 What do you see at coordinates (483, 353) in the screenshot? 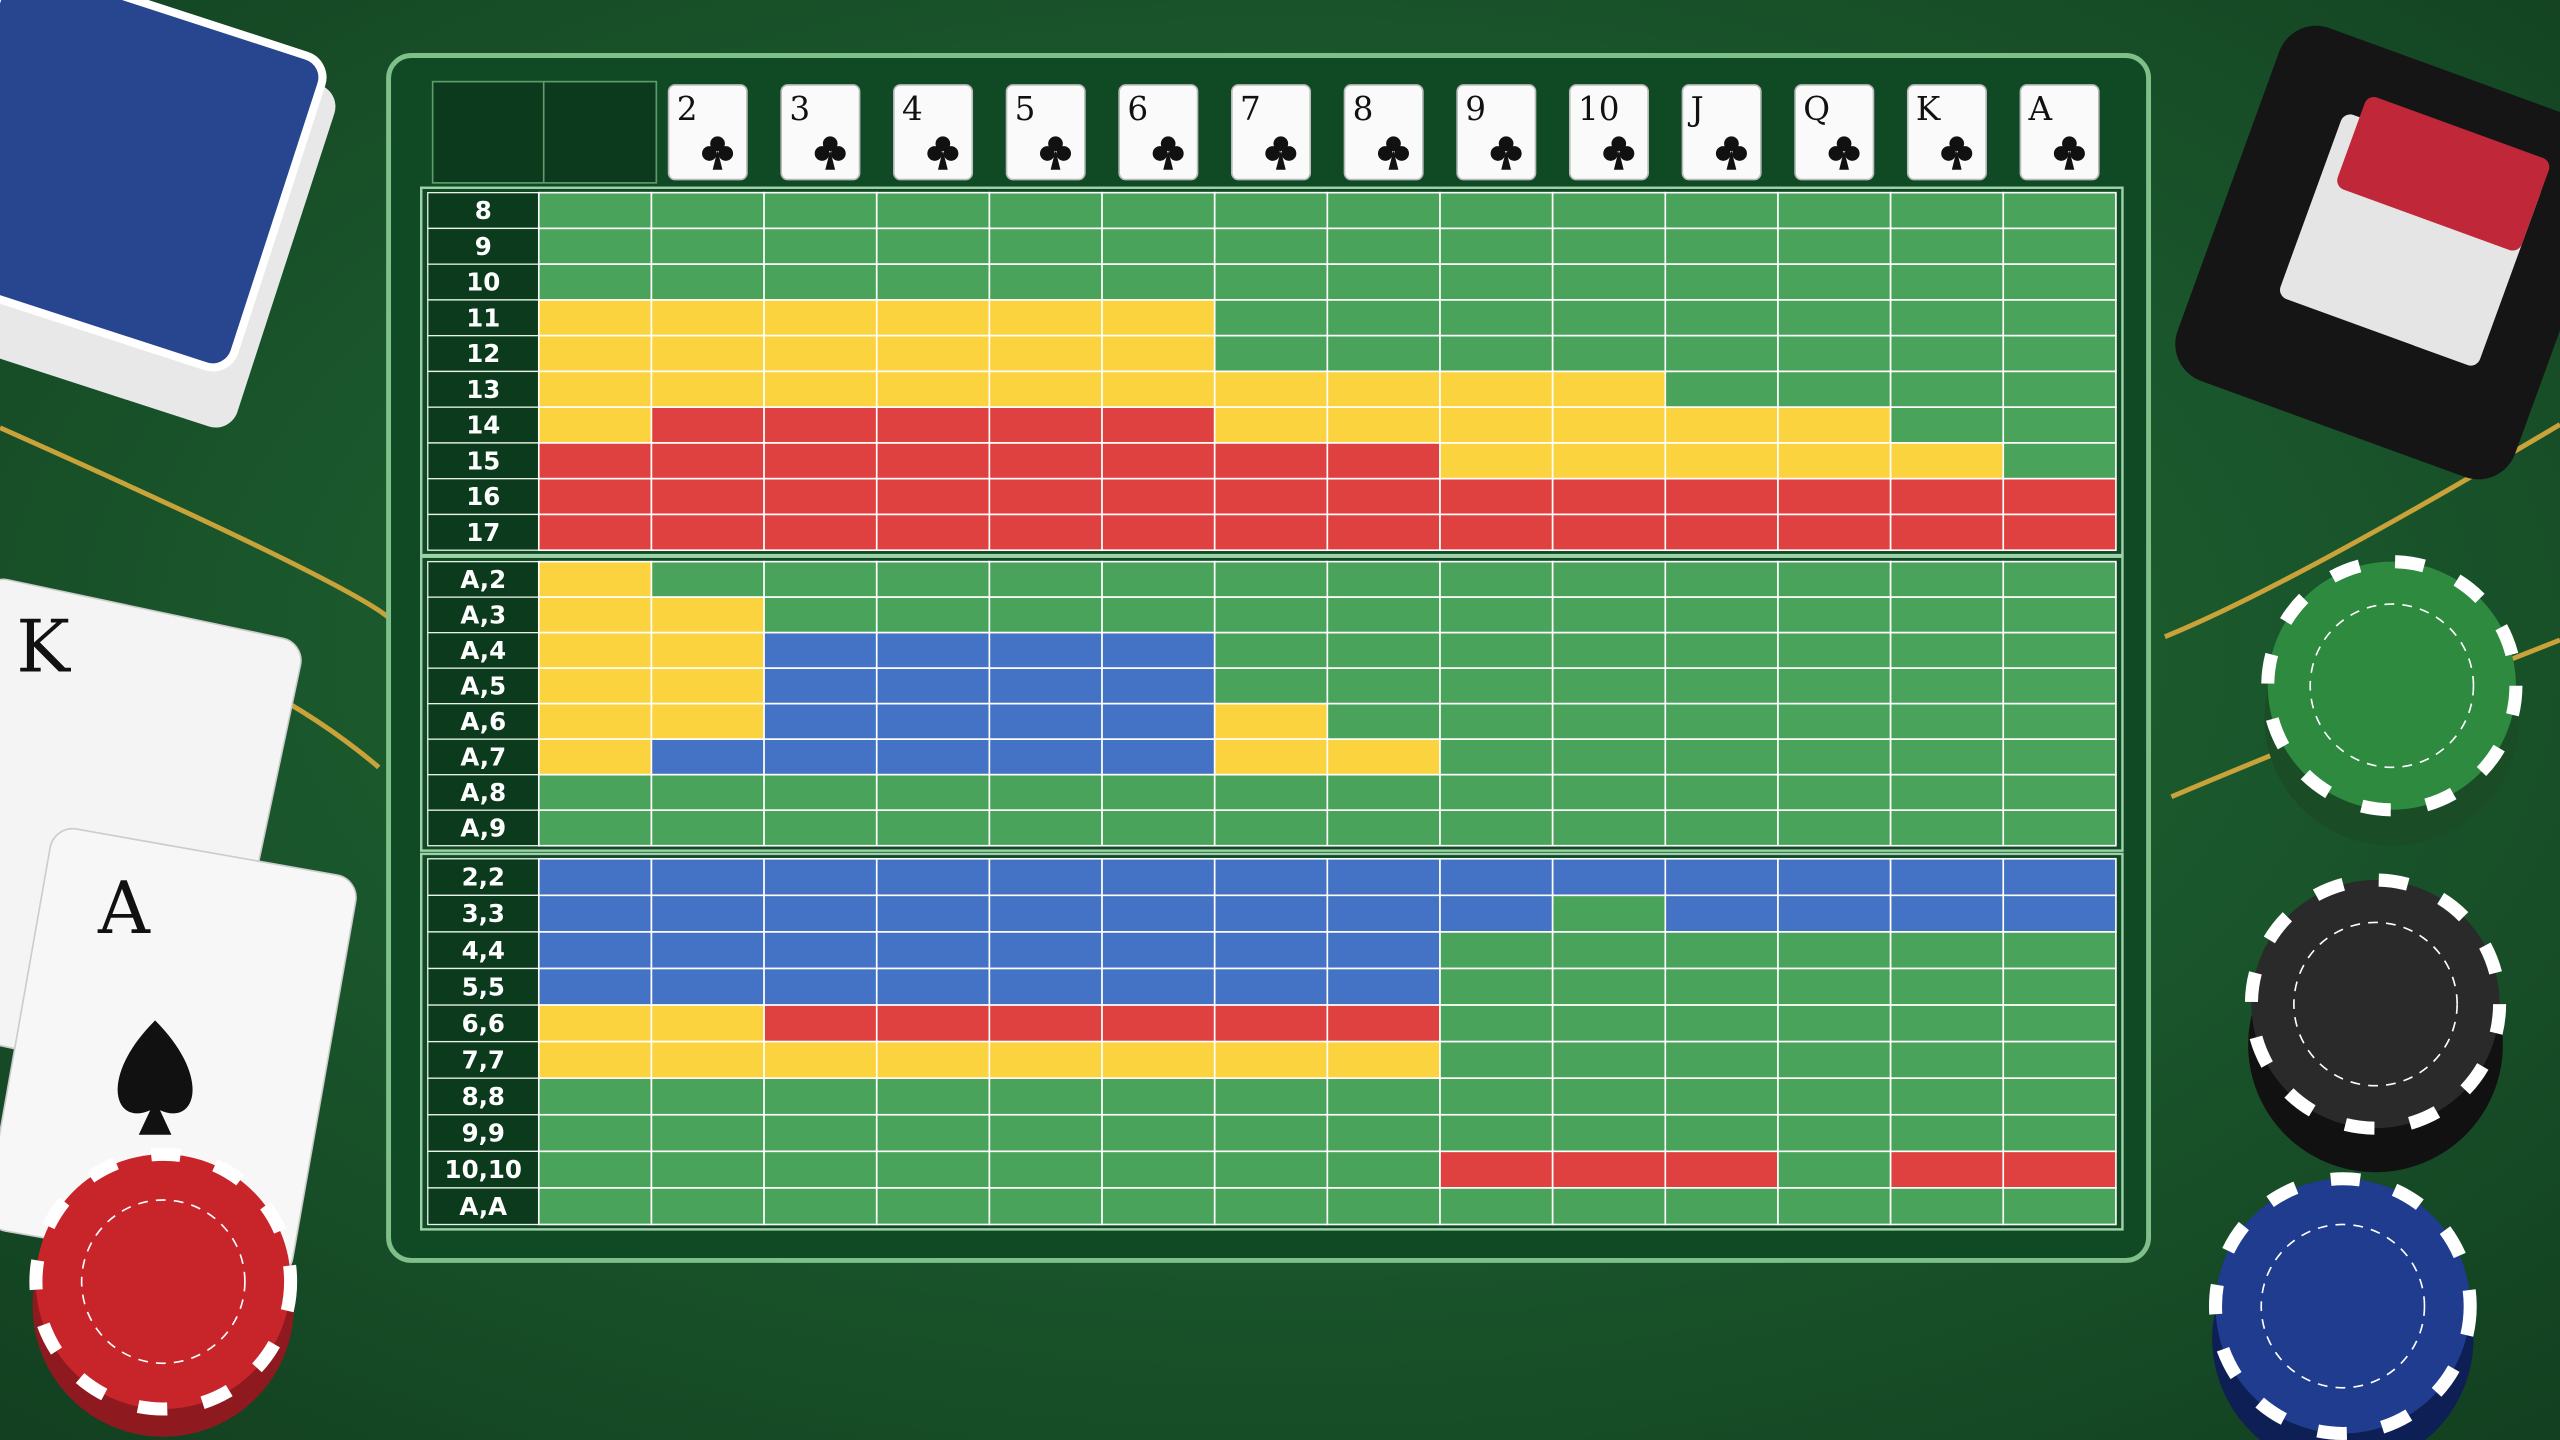
I see `row-label: 12` at bounding box center [483, 353].